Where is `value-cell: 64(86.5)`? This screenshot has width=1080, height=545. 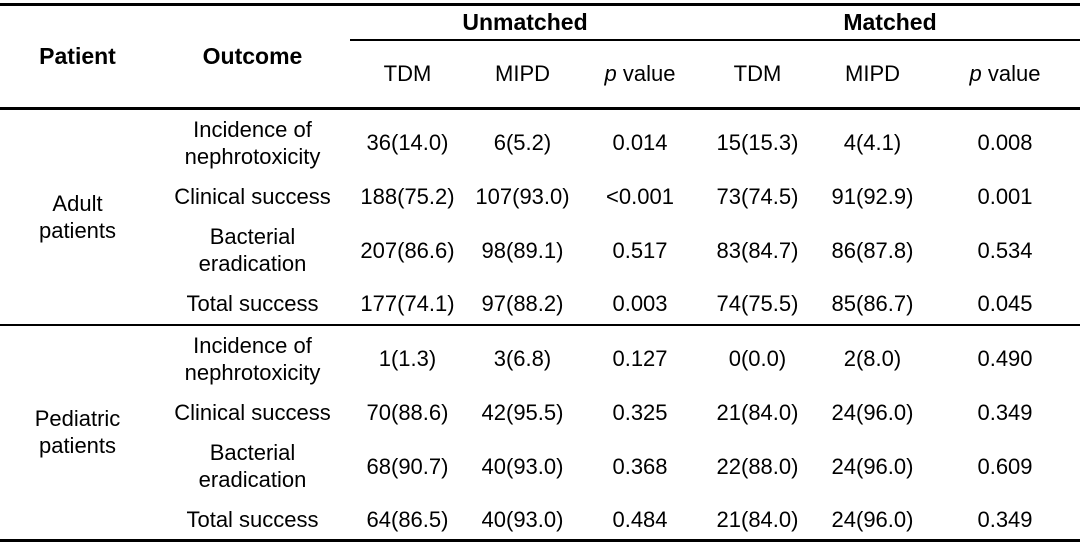
value-cell: 64(86.5) is located at coordinates (407, 519).